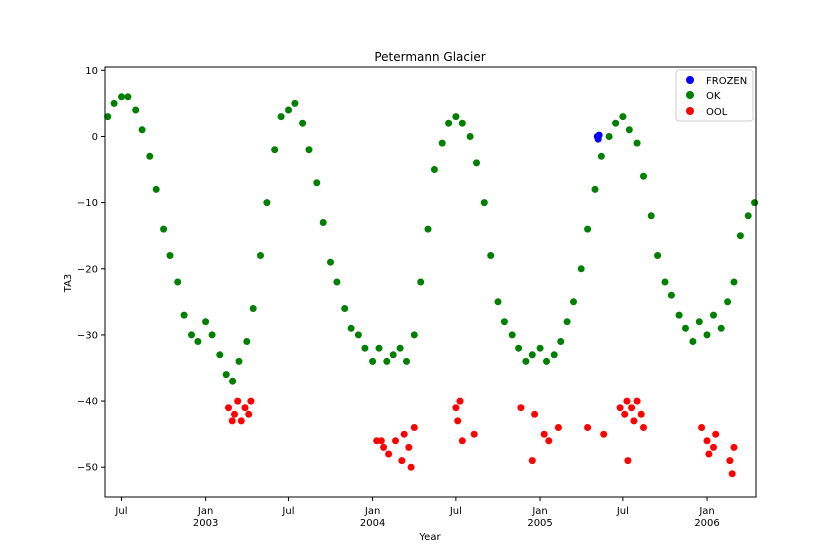 The width and height of the screenshot is (840, 560). I want to click on y-tick-label: −10, so click(87, 203).